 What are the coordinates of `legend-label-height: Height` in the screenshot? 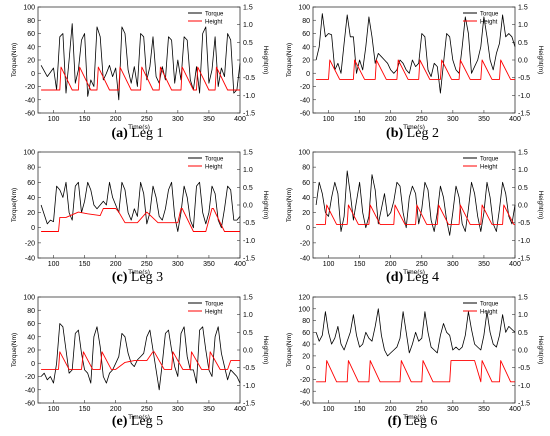 It's located at (214, 167).